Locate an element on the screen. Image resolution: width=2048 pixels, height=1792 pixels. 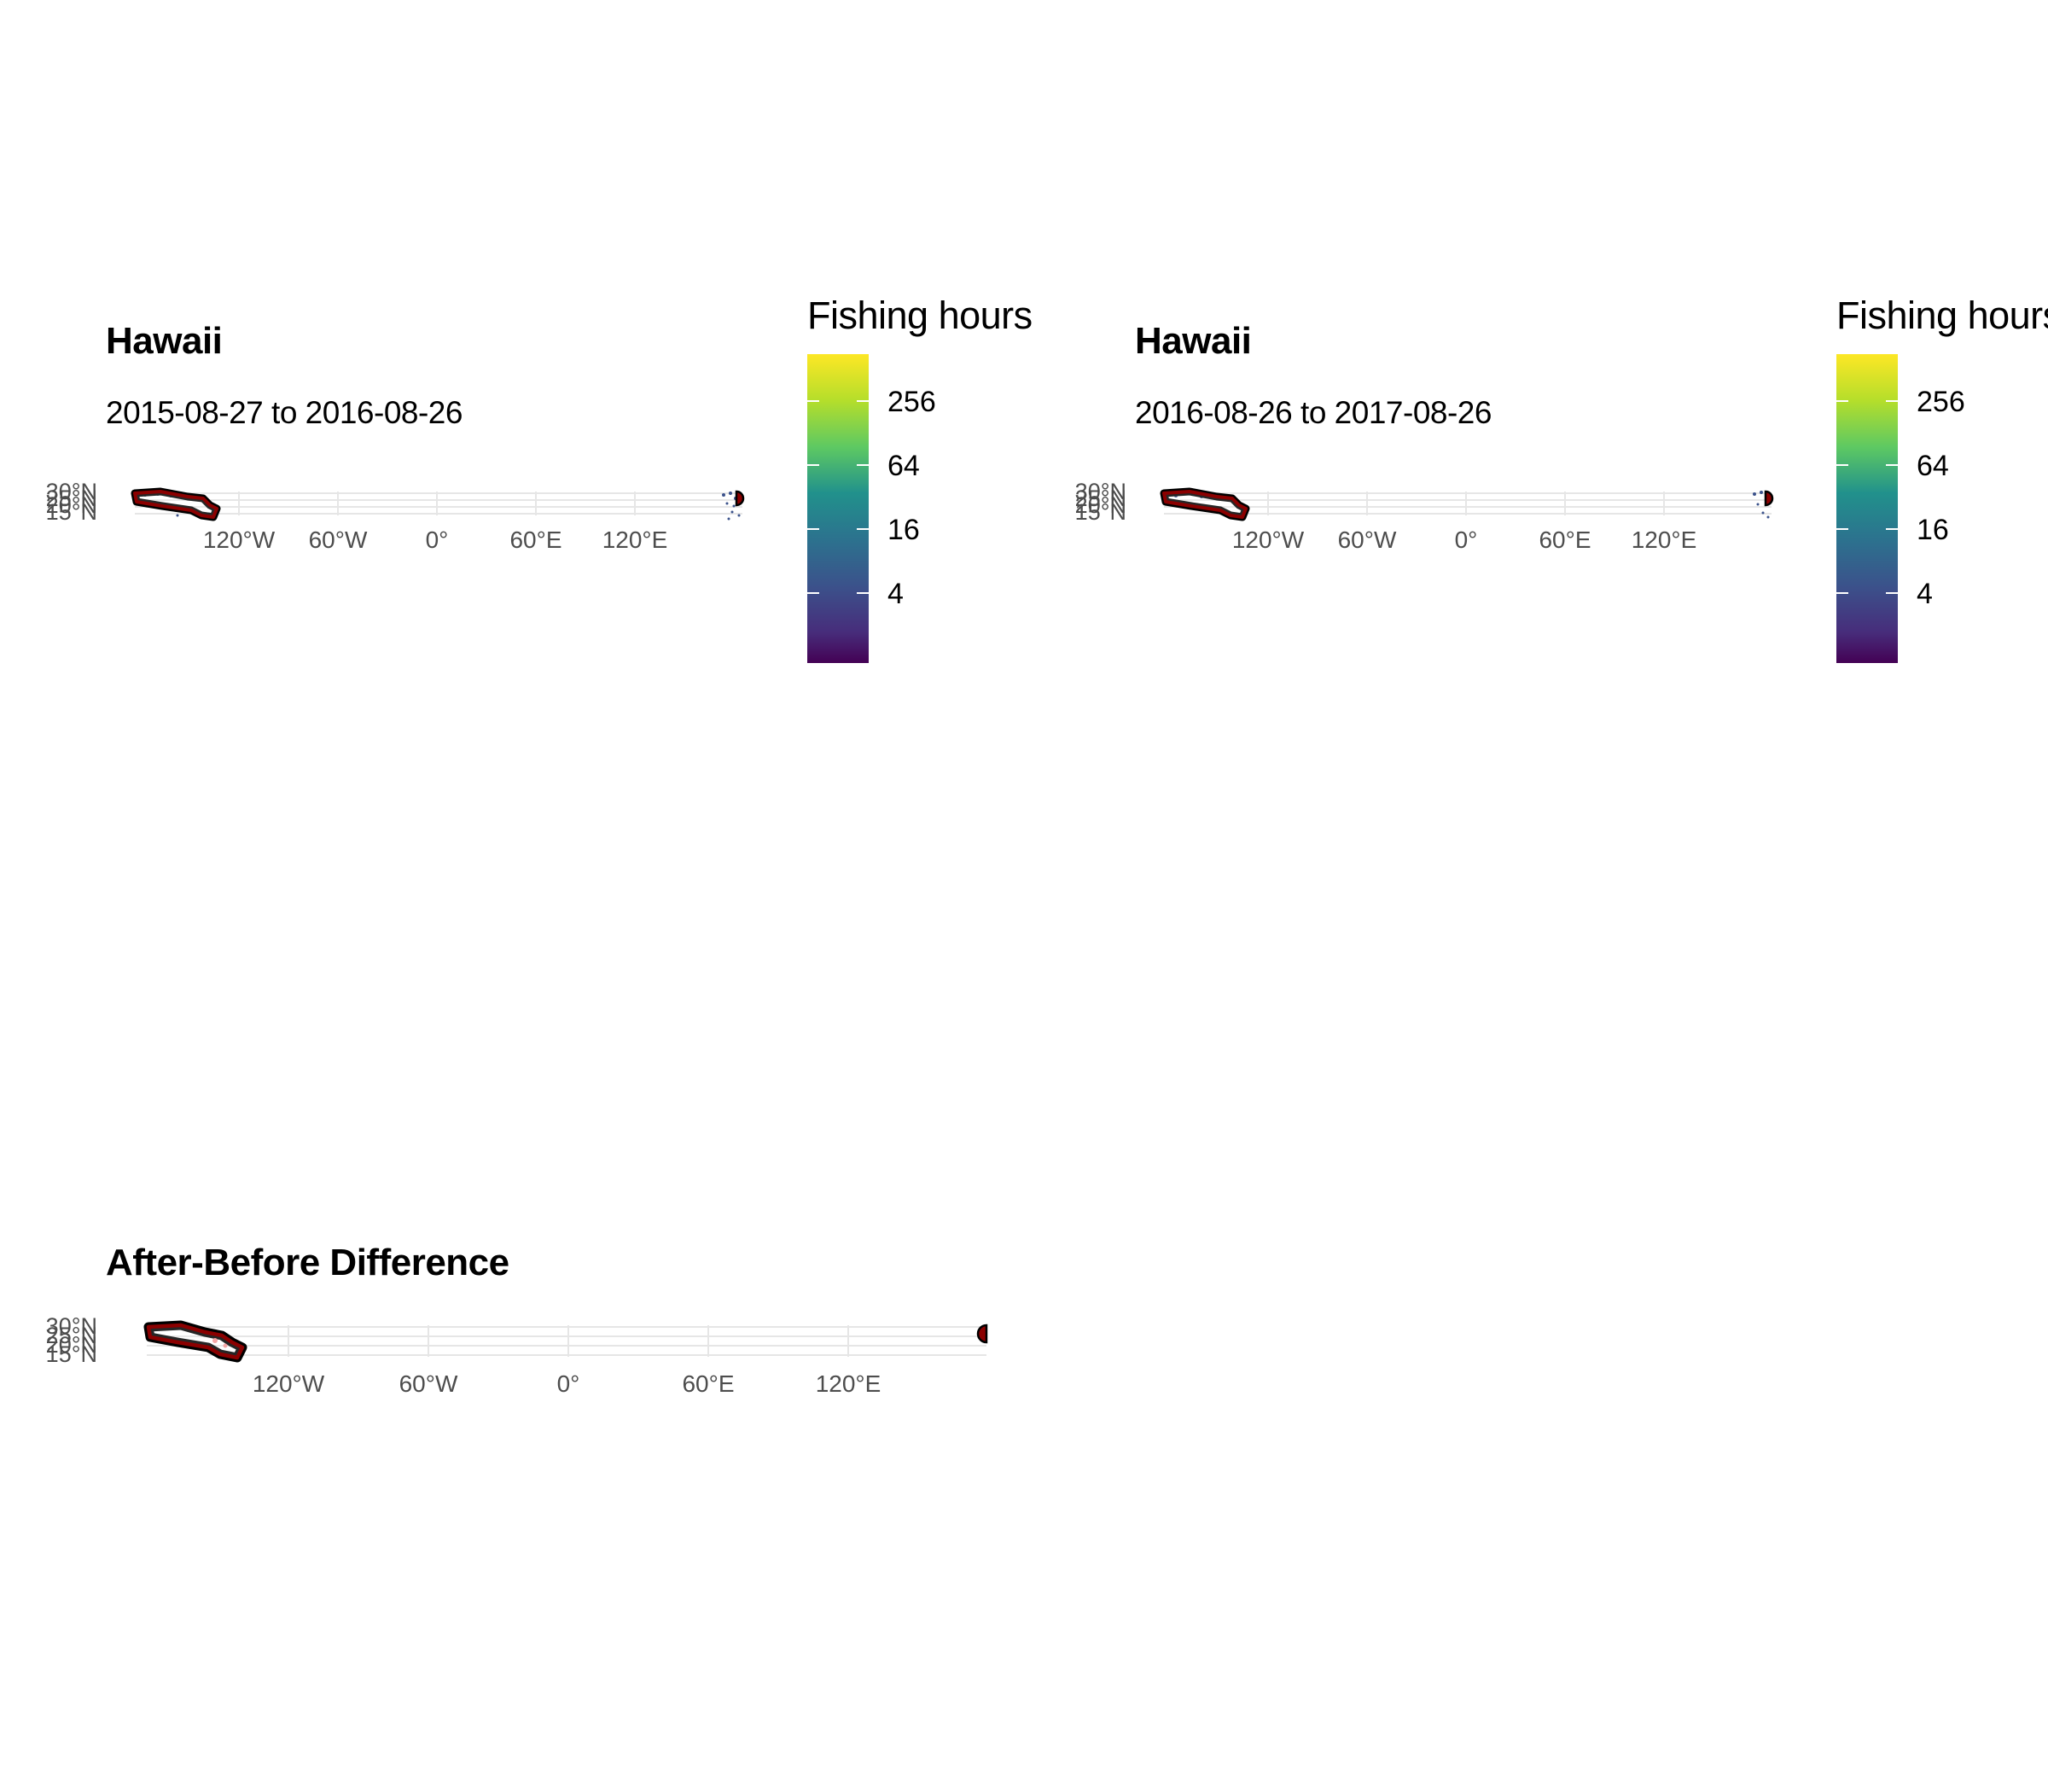
fishing-points is located at coordinates (442, 507).